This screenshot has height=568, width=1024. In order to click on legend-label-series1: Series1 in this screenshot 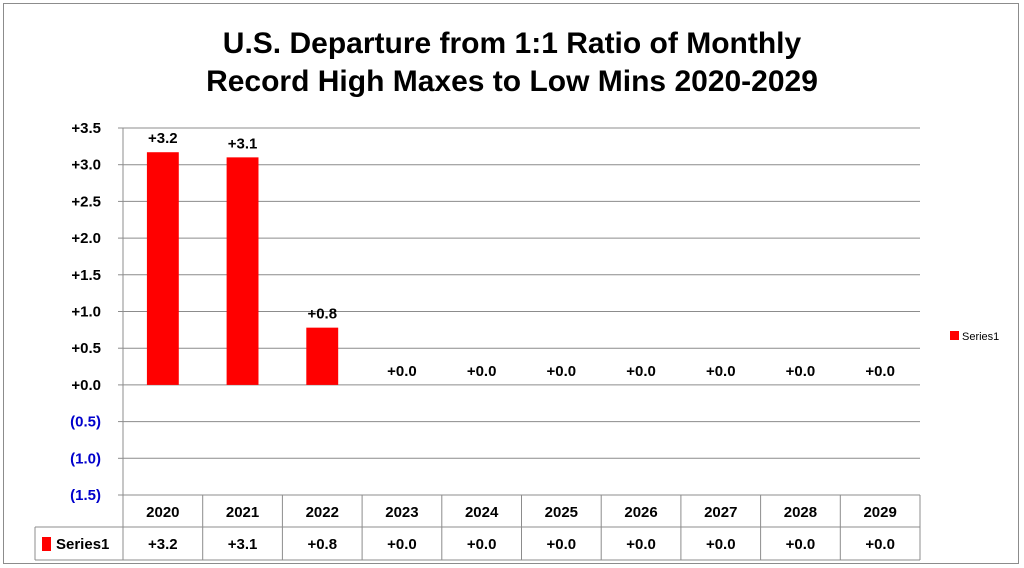, I will do `click(980, 337)`.